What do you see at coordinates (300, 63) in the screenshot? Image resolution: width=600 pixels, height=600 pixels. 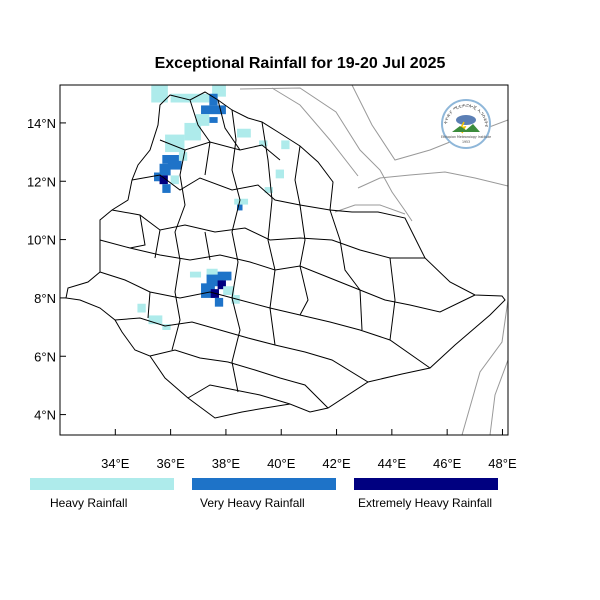 I see `map-title: Exceptional Rainfall for 19-20 Jul 2025` at bounding box center [300, 63].